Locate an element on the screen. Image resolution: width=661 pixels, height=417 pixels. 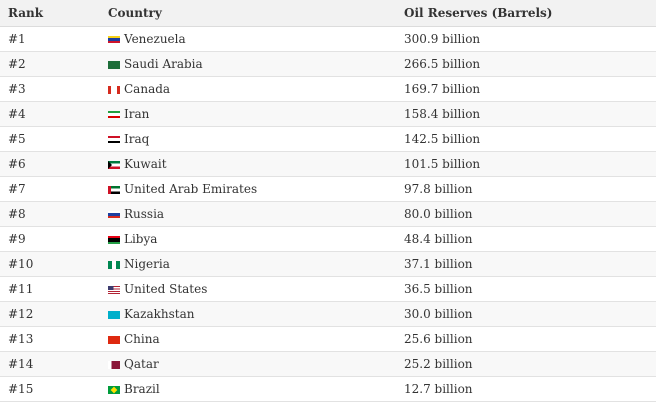
table-row: #11 United States 36.5 billion is located at coordinates (328, 288).